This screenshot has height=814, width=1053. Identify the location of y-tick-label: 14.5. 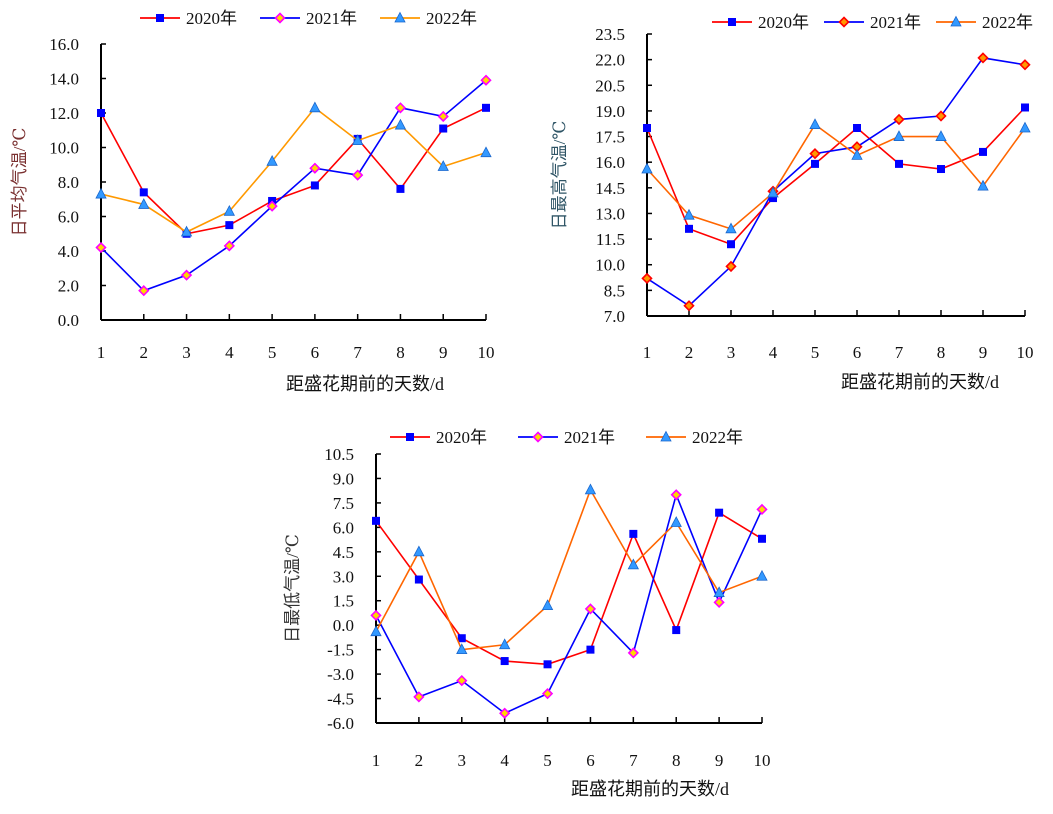
(610, 188).